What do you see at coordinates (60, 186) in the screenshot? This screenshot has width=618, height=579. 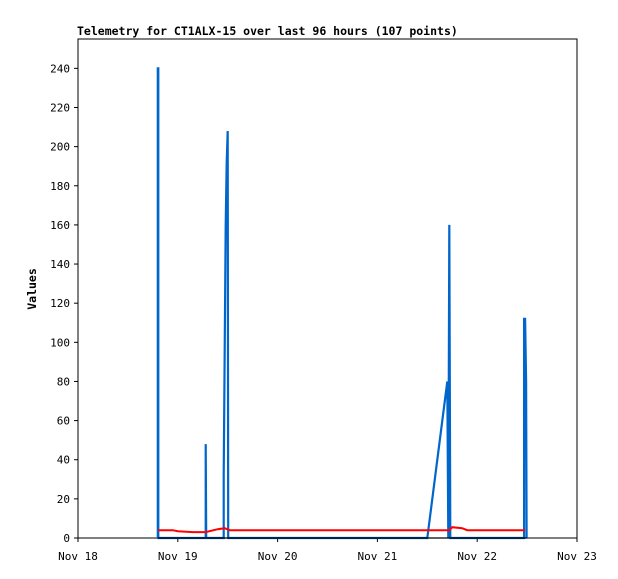 I see `y-tick-label: 180` at bounding box center [60, 186].